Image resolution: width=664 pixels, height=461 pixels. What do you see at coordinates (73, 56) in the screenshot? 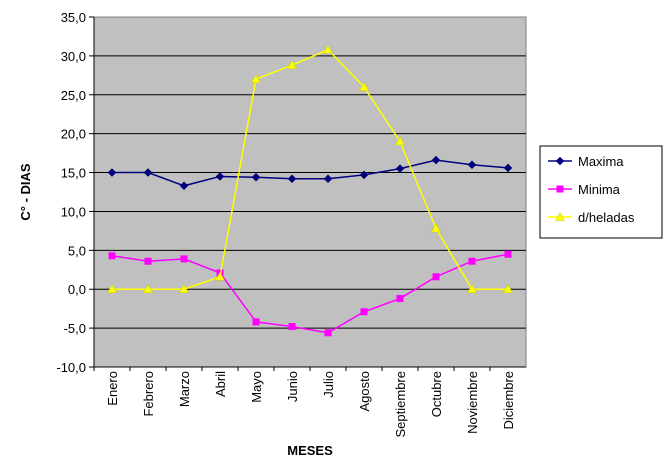
I see `y-tick-label: 30,0` at bounding box center [73, 56].